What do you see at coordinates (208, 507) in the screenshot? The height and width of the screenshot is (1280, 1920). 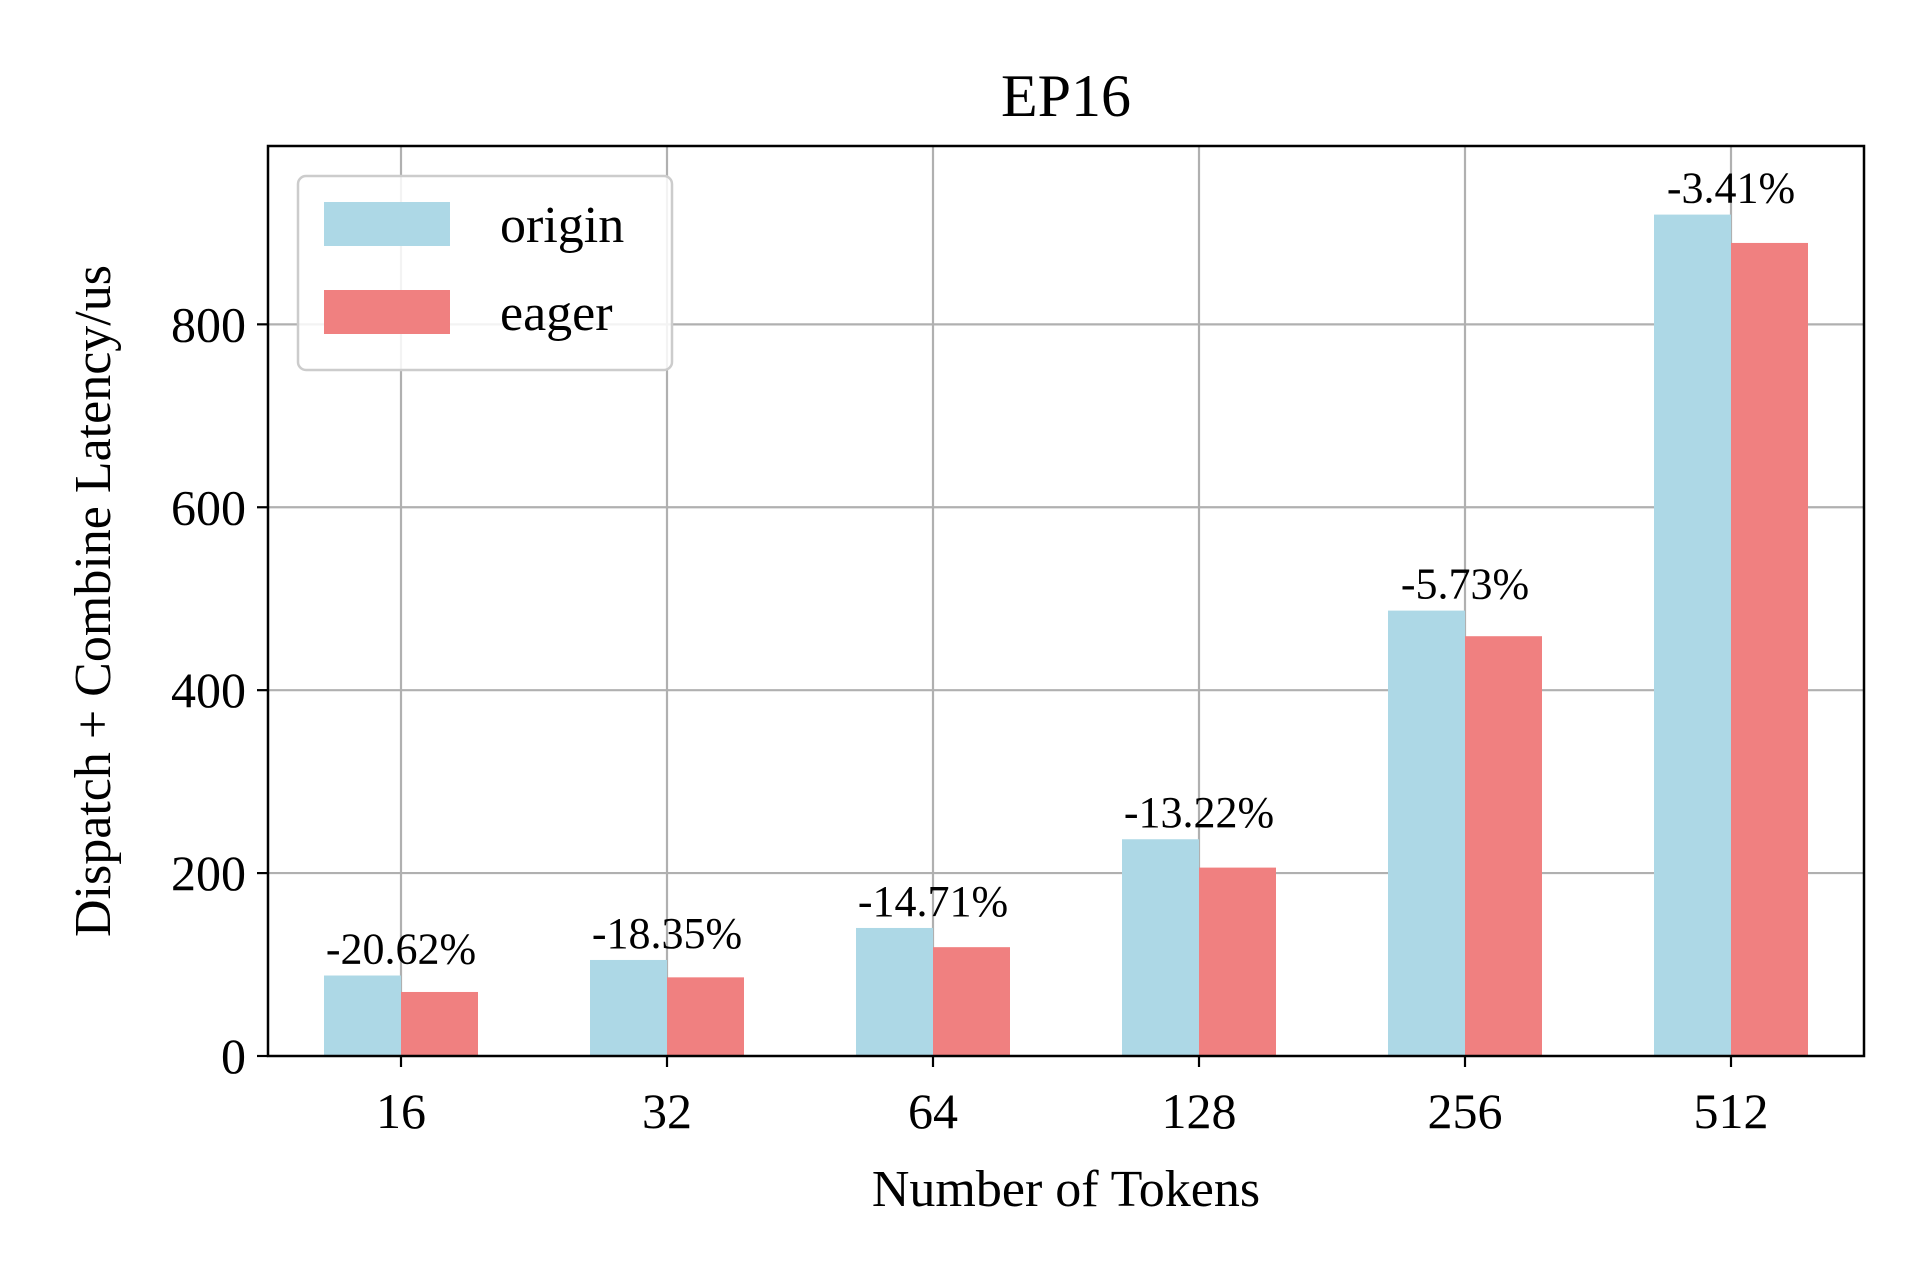 I see `y-tick-label: 600` at bounding box center [208, 507].